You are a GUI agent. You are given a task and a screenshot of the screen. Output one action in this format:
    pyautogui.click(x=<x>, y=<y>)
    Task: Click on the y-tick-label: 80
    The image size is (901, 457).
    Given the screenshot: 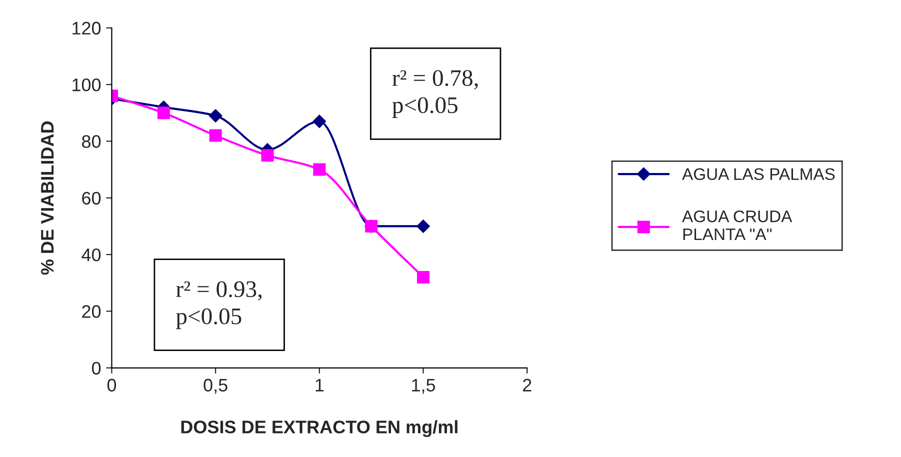 What is the action you would take?
    pyautogui.click(x=91, y=141)
    